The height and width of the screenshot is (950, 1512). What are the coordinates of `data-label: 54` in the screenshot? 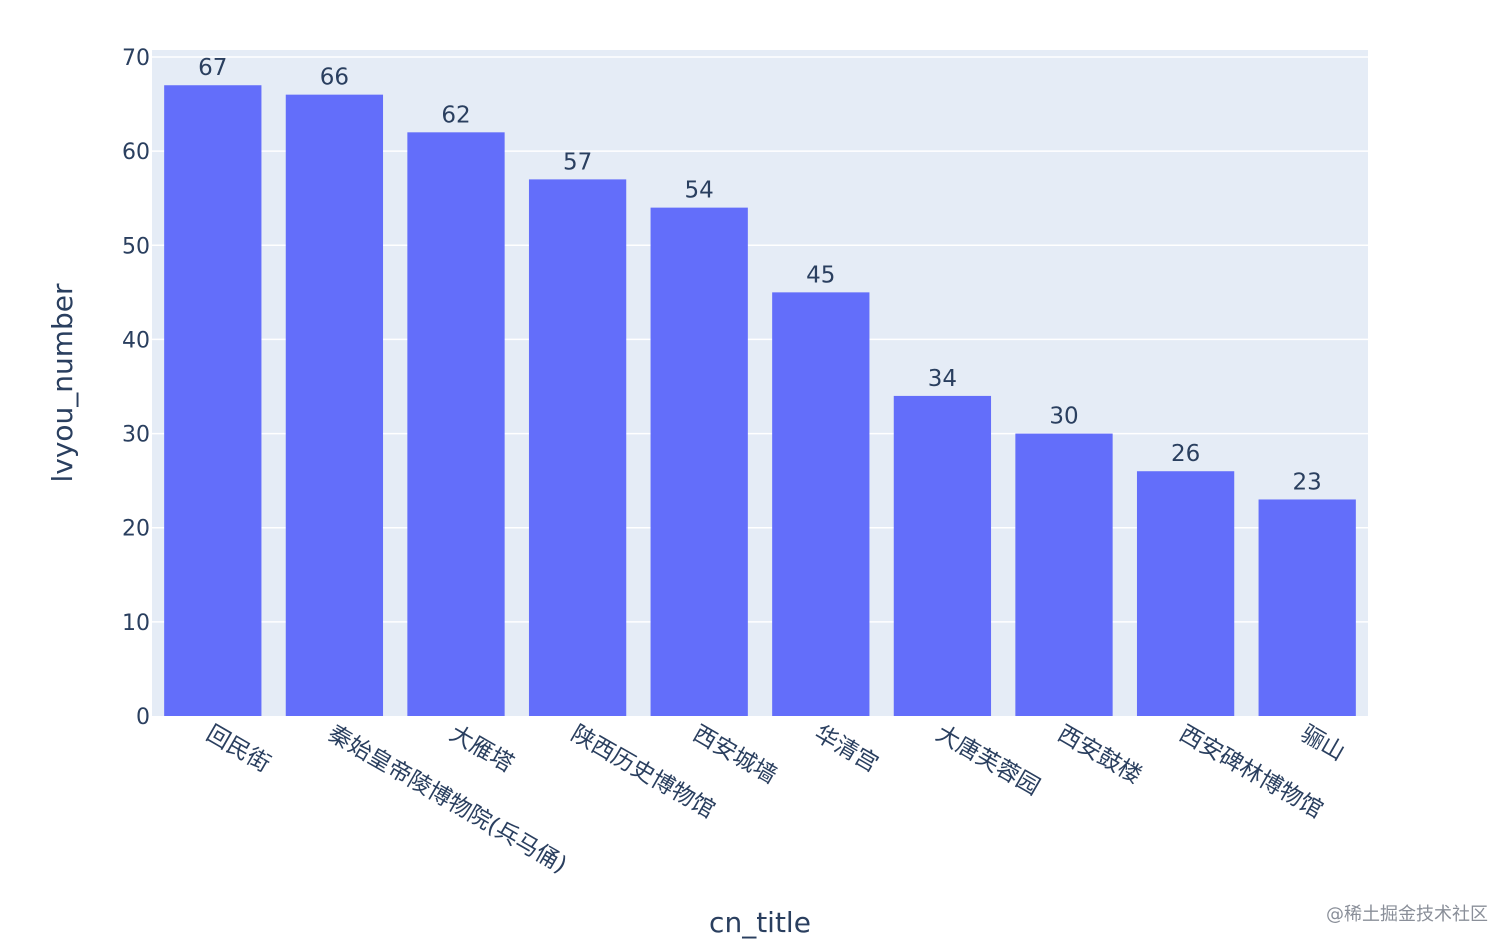 It's located at (699, 191).